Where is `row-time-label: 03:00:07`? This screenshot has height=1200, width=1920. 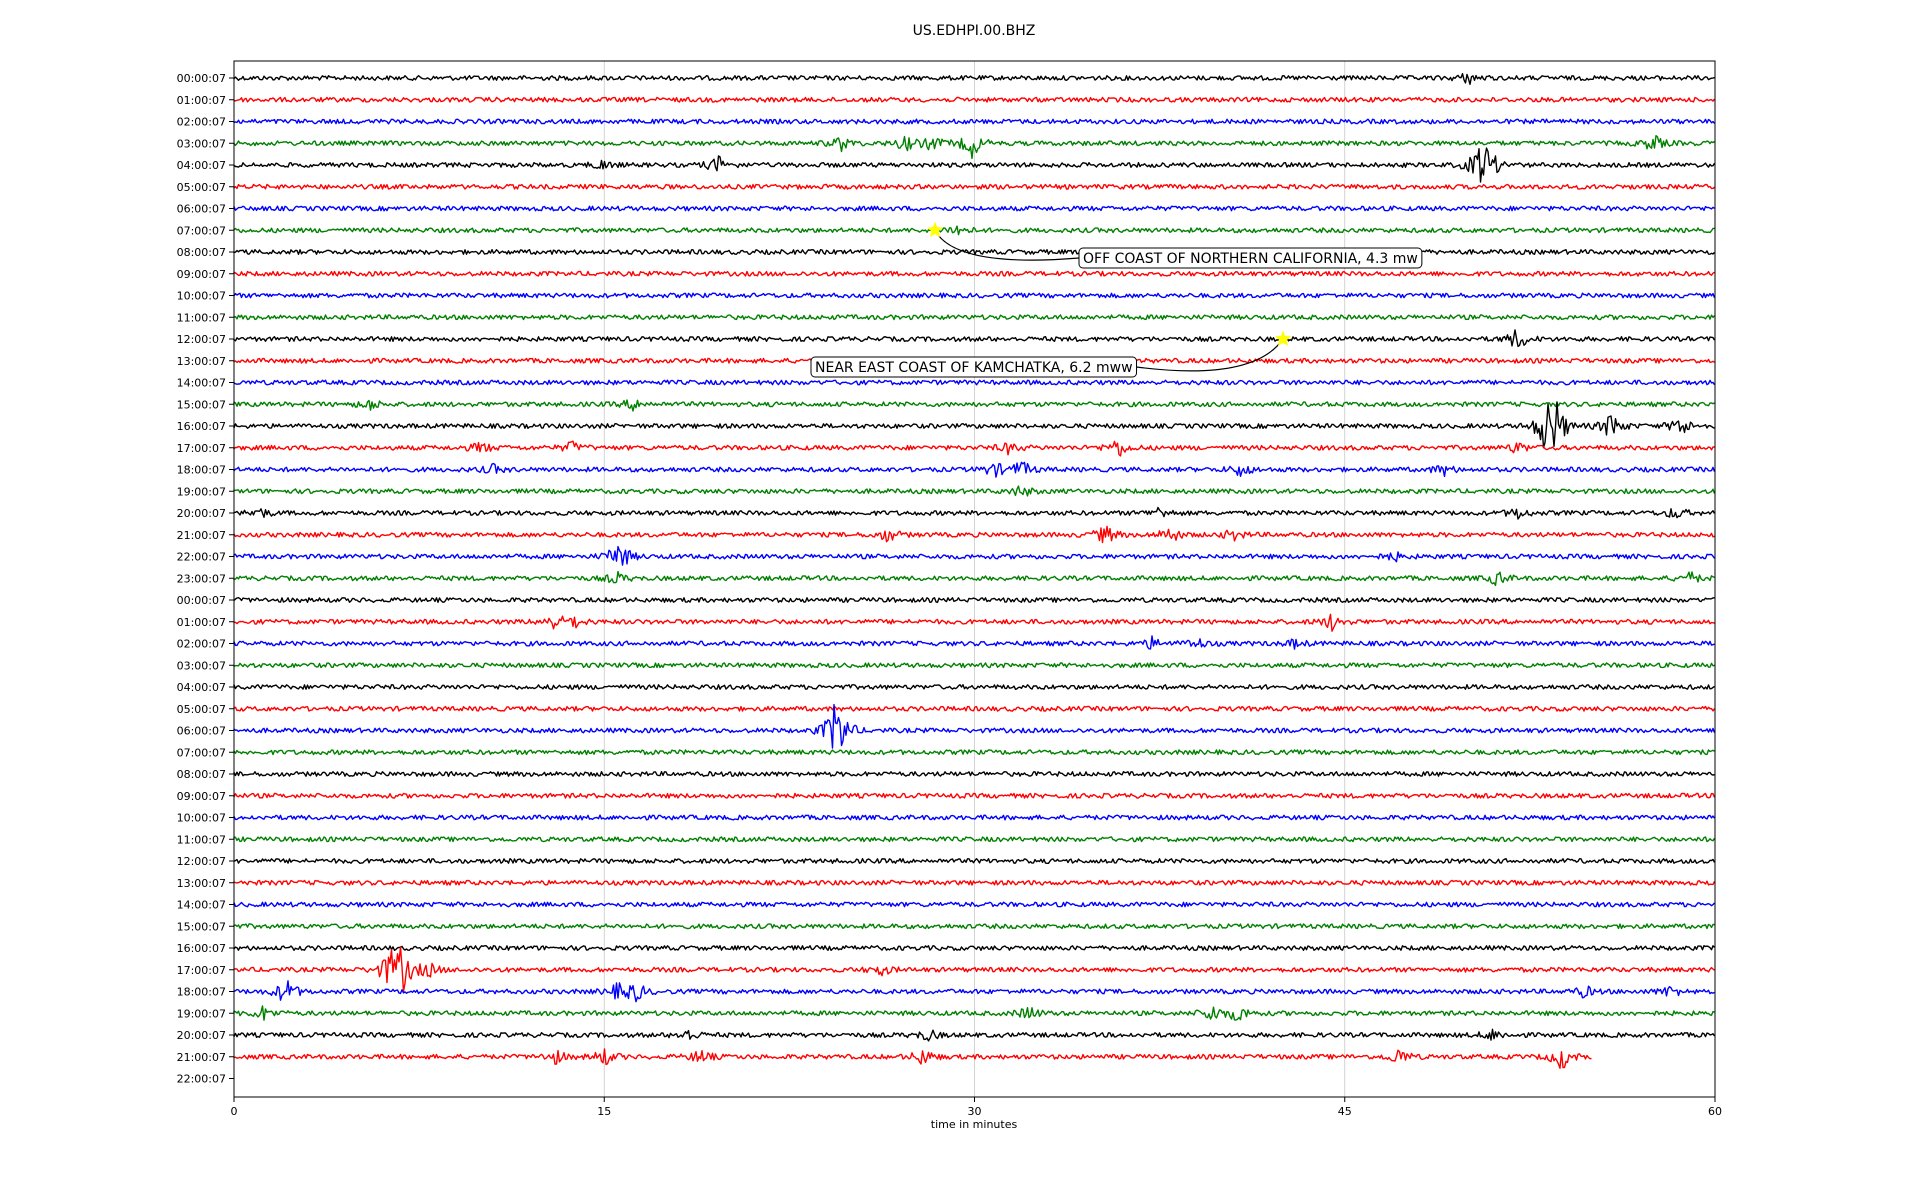
row-time-label: 03:00:07 is located at coordinates (201, 665).